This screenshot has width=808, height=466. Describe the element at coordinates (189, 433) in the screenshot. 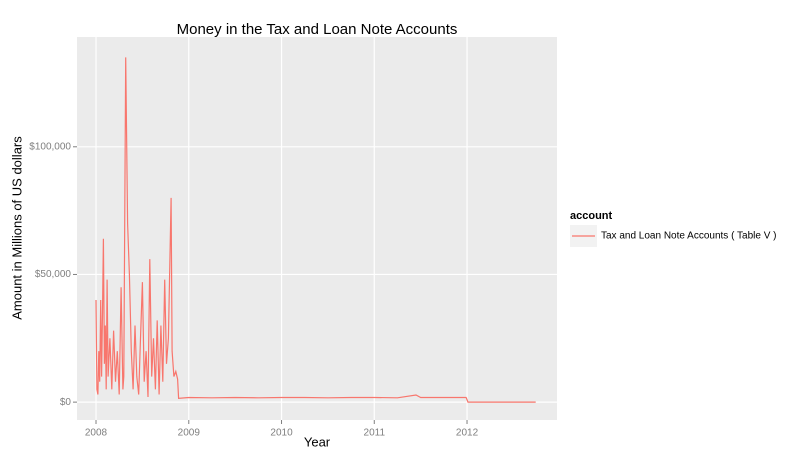

I see `x-tick-label: 2009` at that location.